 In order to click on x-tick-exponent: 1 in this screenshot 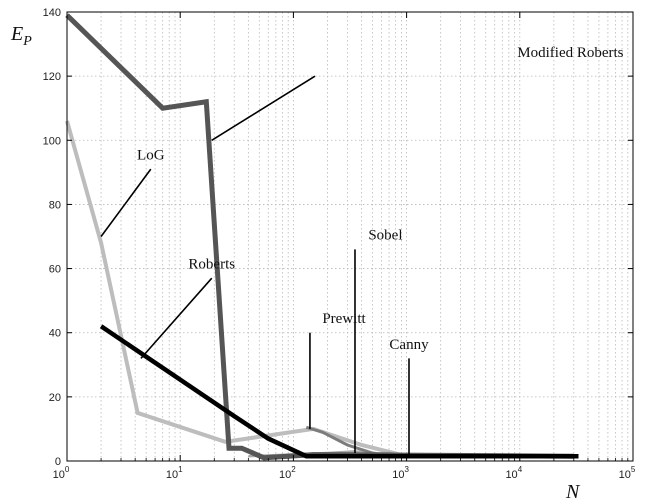, I will do `click(180, 469)`.